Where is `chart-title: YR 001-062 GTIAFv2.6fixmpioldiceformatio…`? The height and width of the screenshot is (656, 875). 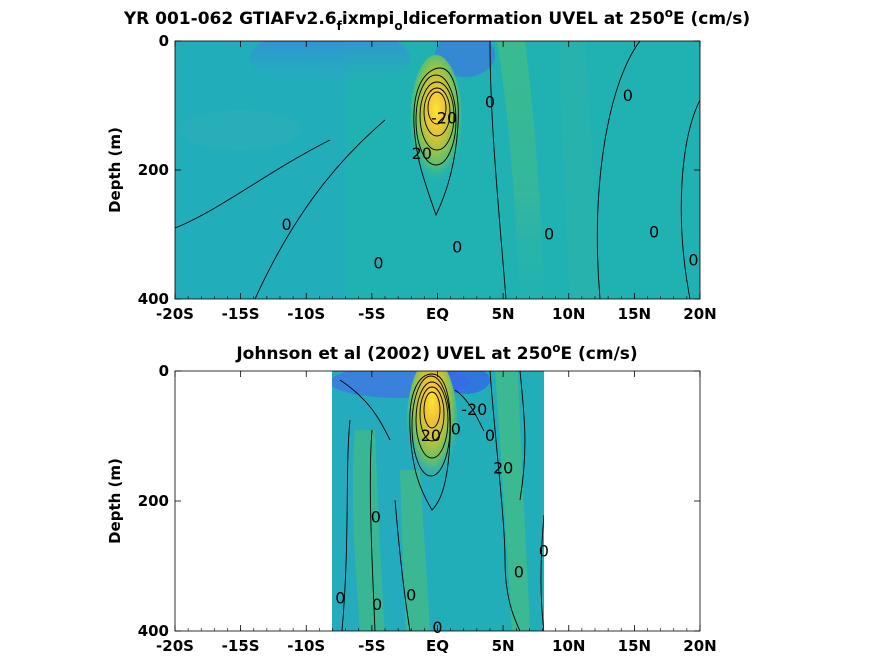 chart-title: YR 001-062 GTIAFv2.6fixmpioldiceformatio… is located at coordinates (436, 19).